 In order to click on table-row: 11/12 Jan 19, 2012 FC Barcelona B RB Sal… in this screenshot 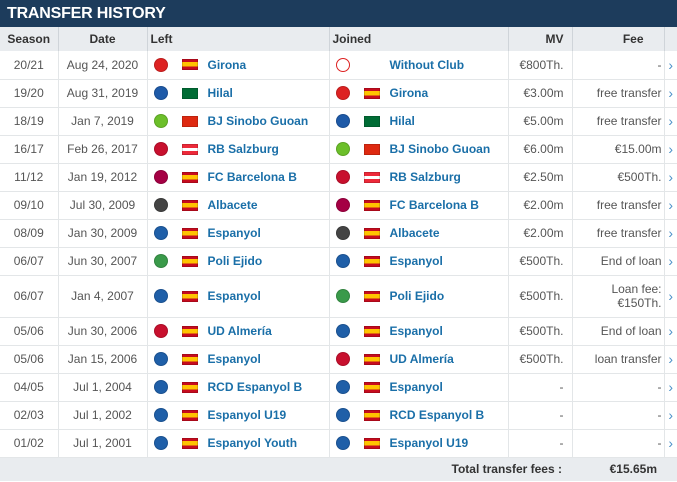, I will do `click(338, 177)`.